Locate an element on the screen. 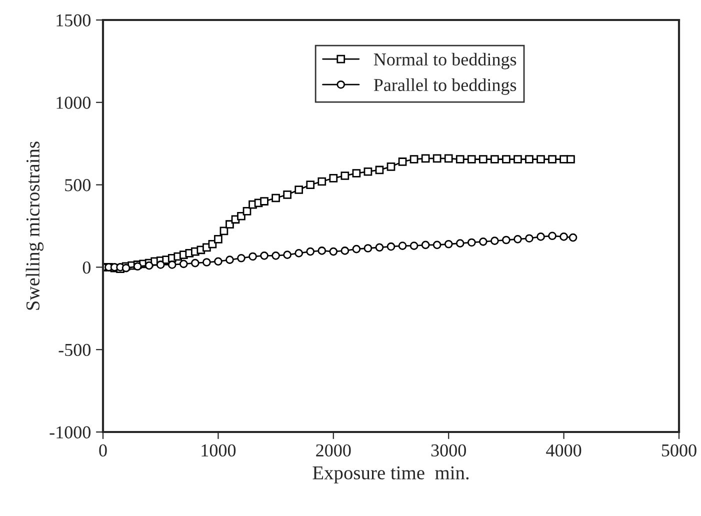  x-tick-label: 5000 is located at coordinates (679, 450).